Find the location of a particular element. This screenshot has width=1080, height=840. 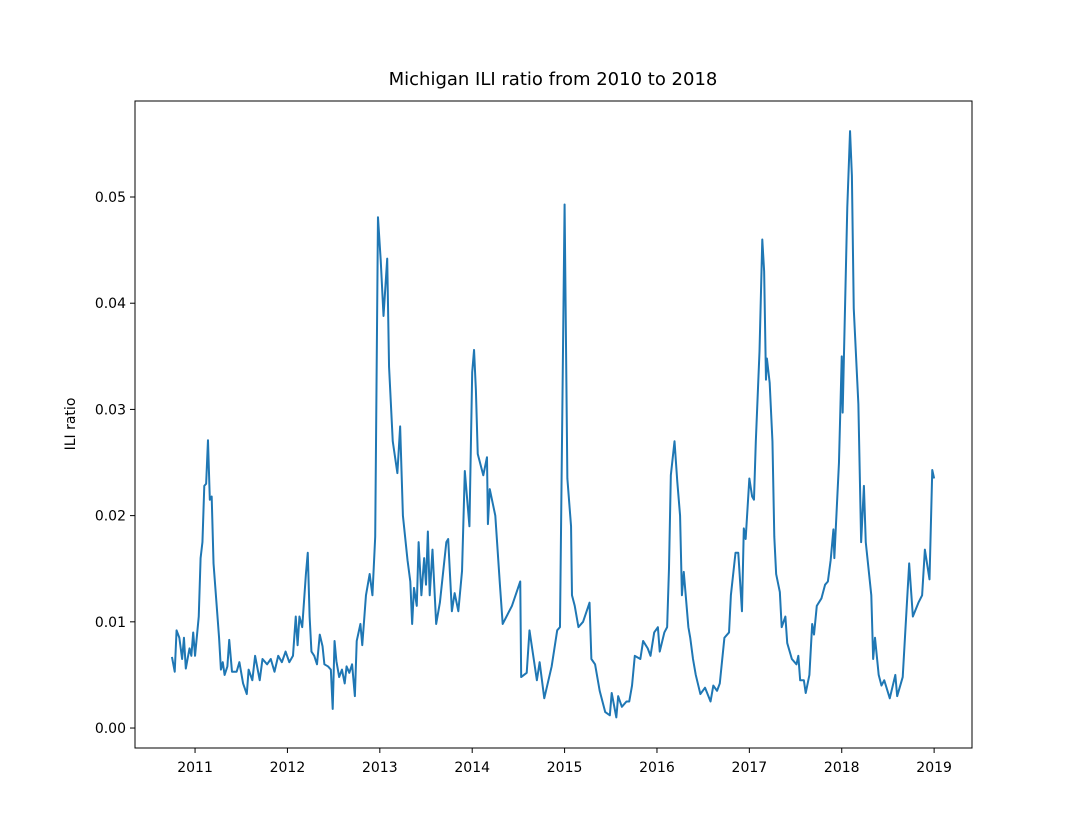

y-tick-label: 0.04 is located at coordinates (110, 304).